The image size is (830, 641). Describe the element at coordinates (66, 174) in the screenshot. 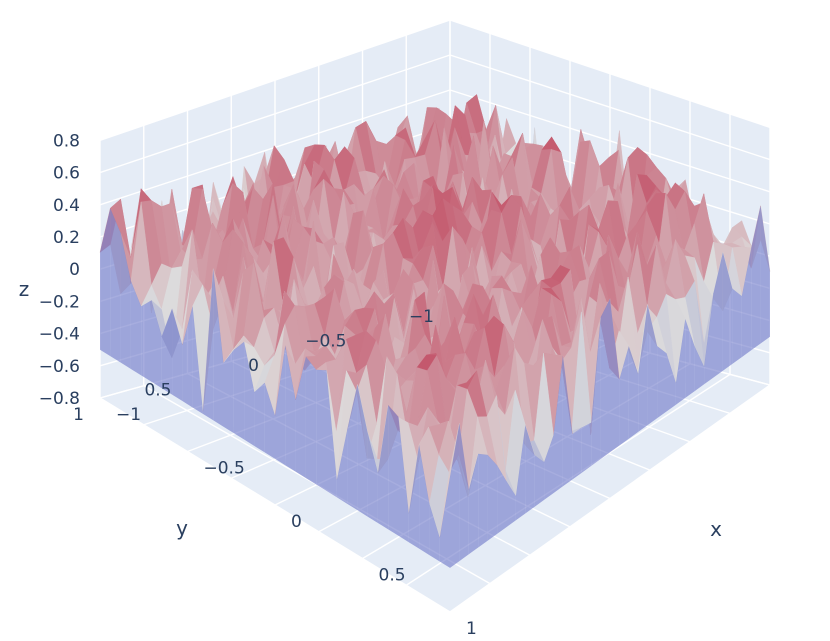

I see `z-tick-label: 0.6` at that location.